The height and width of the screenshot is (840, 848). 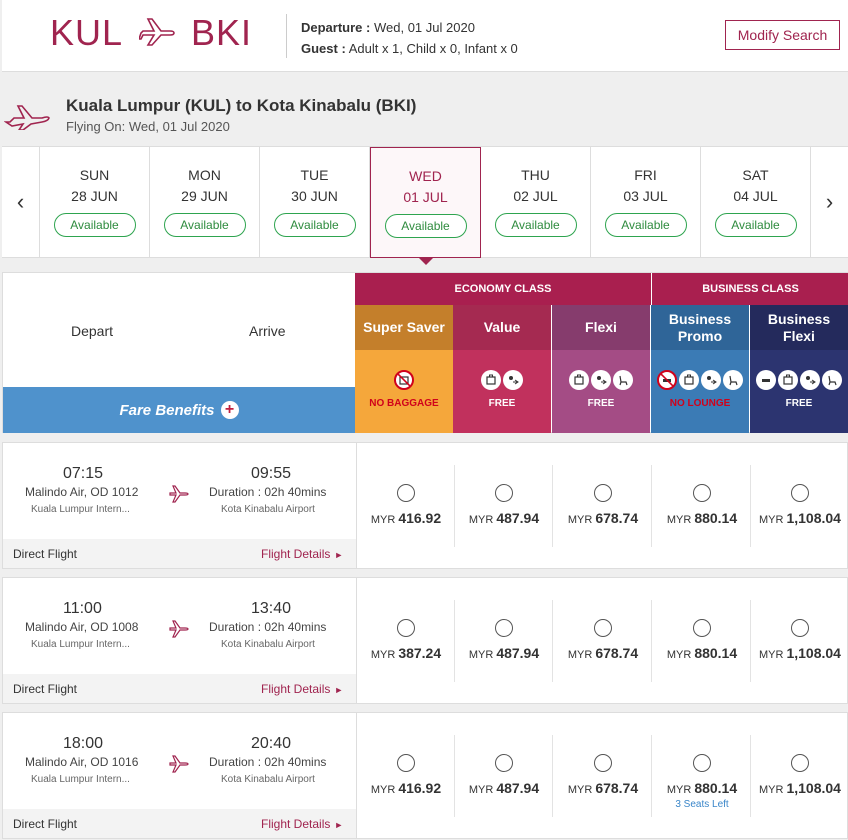 What do you see at coordinates (267, 331) in the screenshot?
I see `arrive-column-label: Arrive` at bounding box center [267, 331].